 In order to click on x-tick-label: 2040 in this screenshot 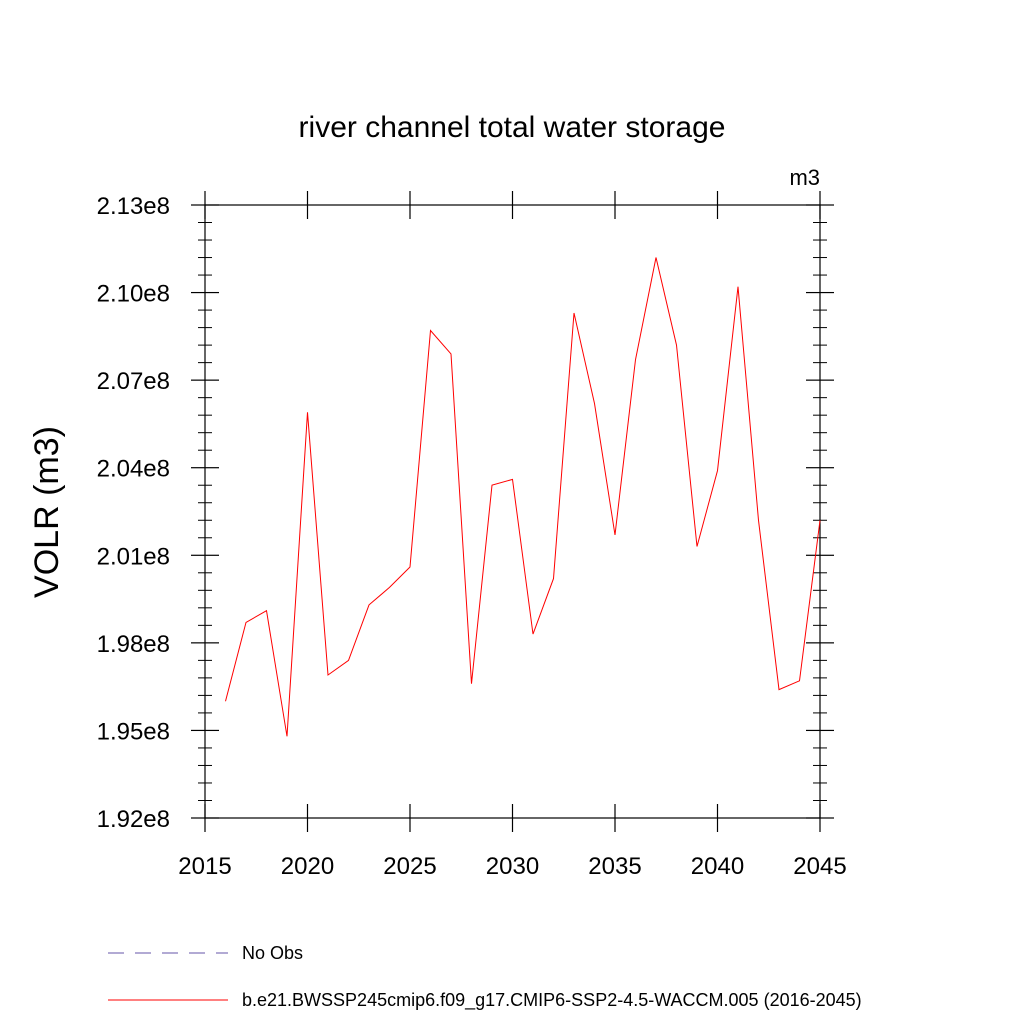, I will do `click(717, 866)`.